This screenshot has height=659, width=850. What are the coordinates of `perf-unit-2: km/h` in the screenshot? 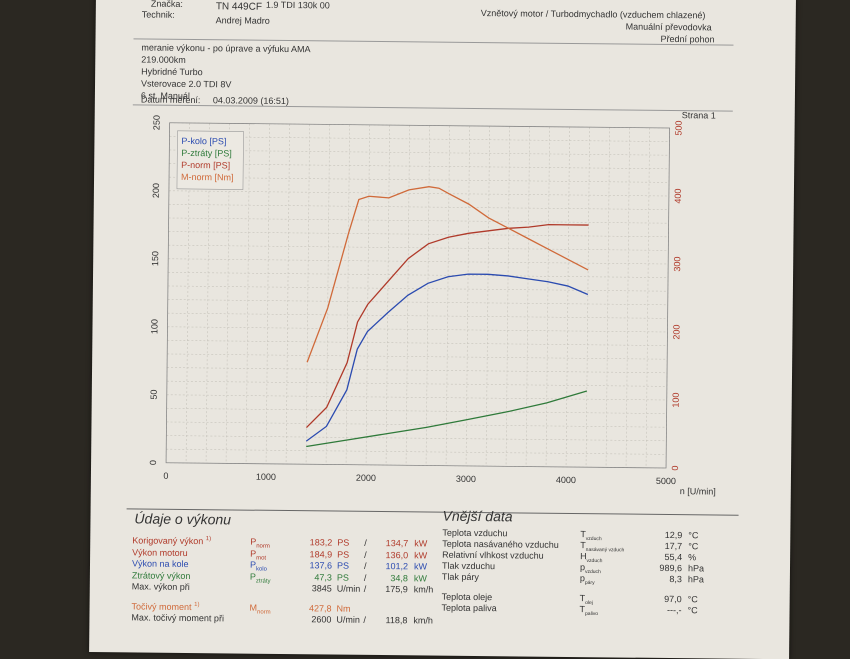 It's located at (423, 620).